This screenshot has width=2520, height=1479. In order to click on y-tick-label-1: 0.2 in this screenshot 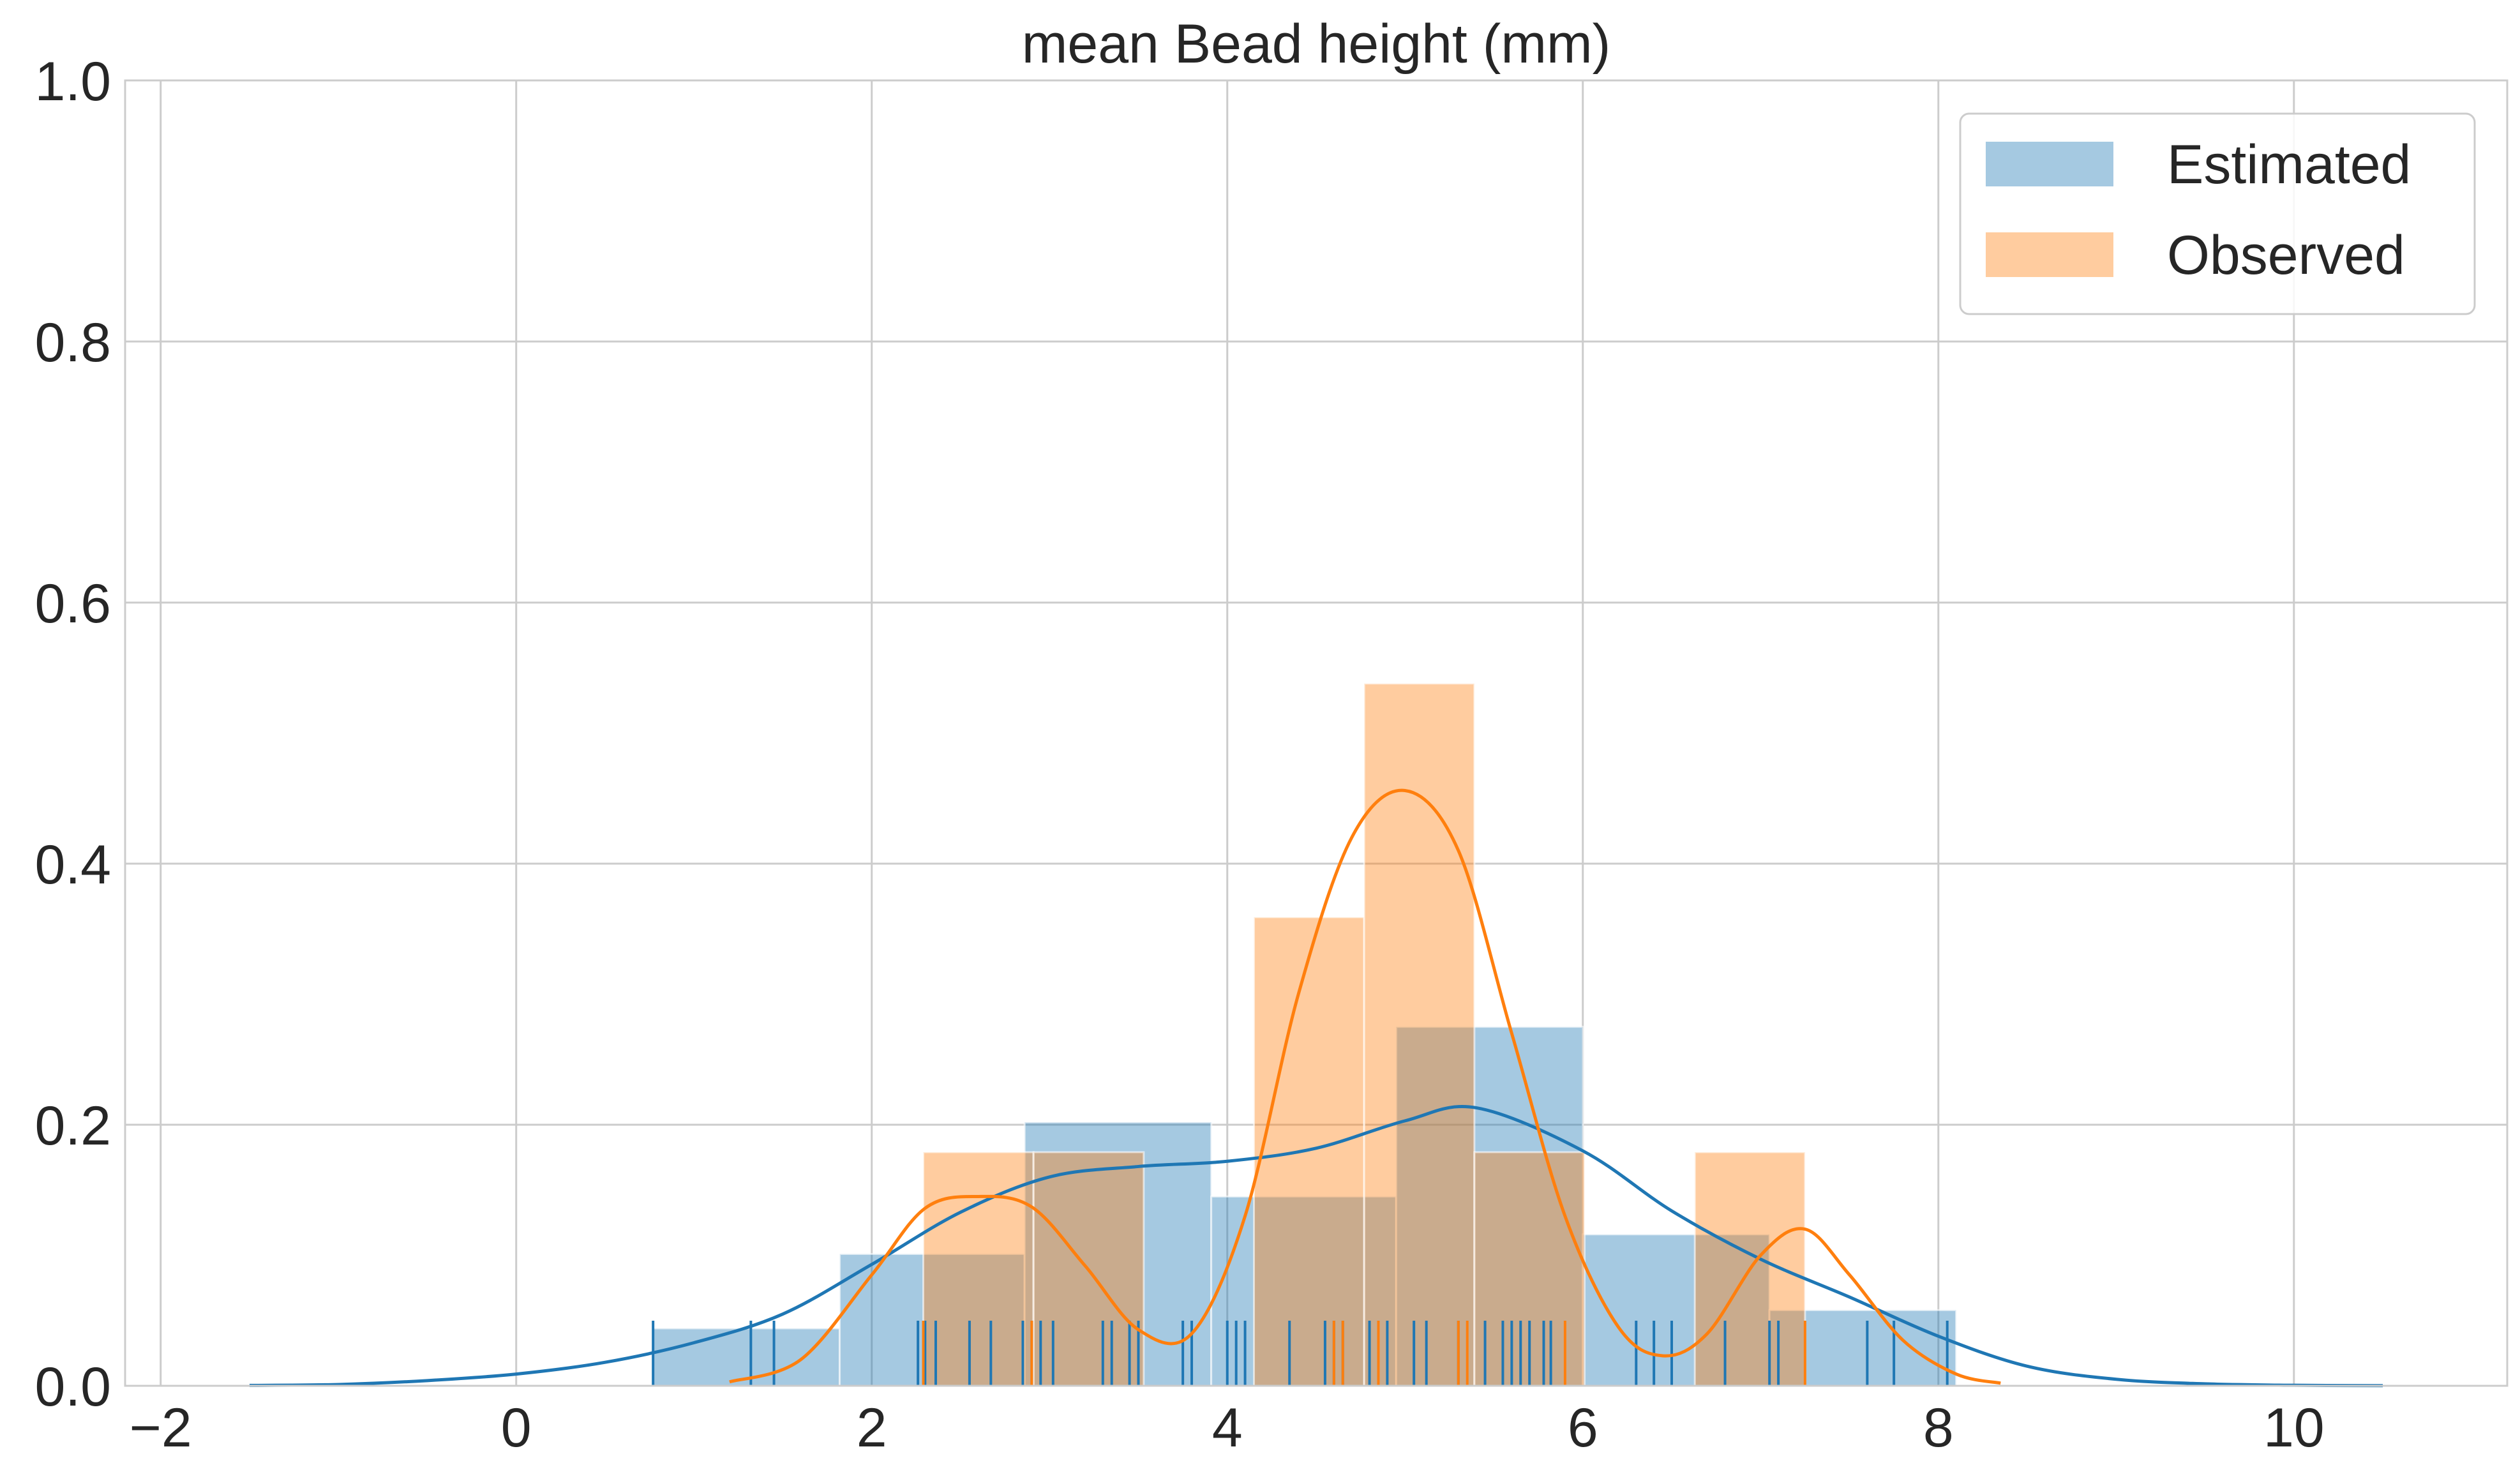, I will do `click(72, 1126)`.